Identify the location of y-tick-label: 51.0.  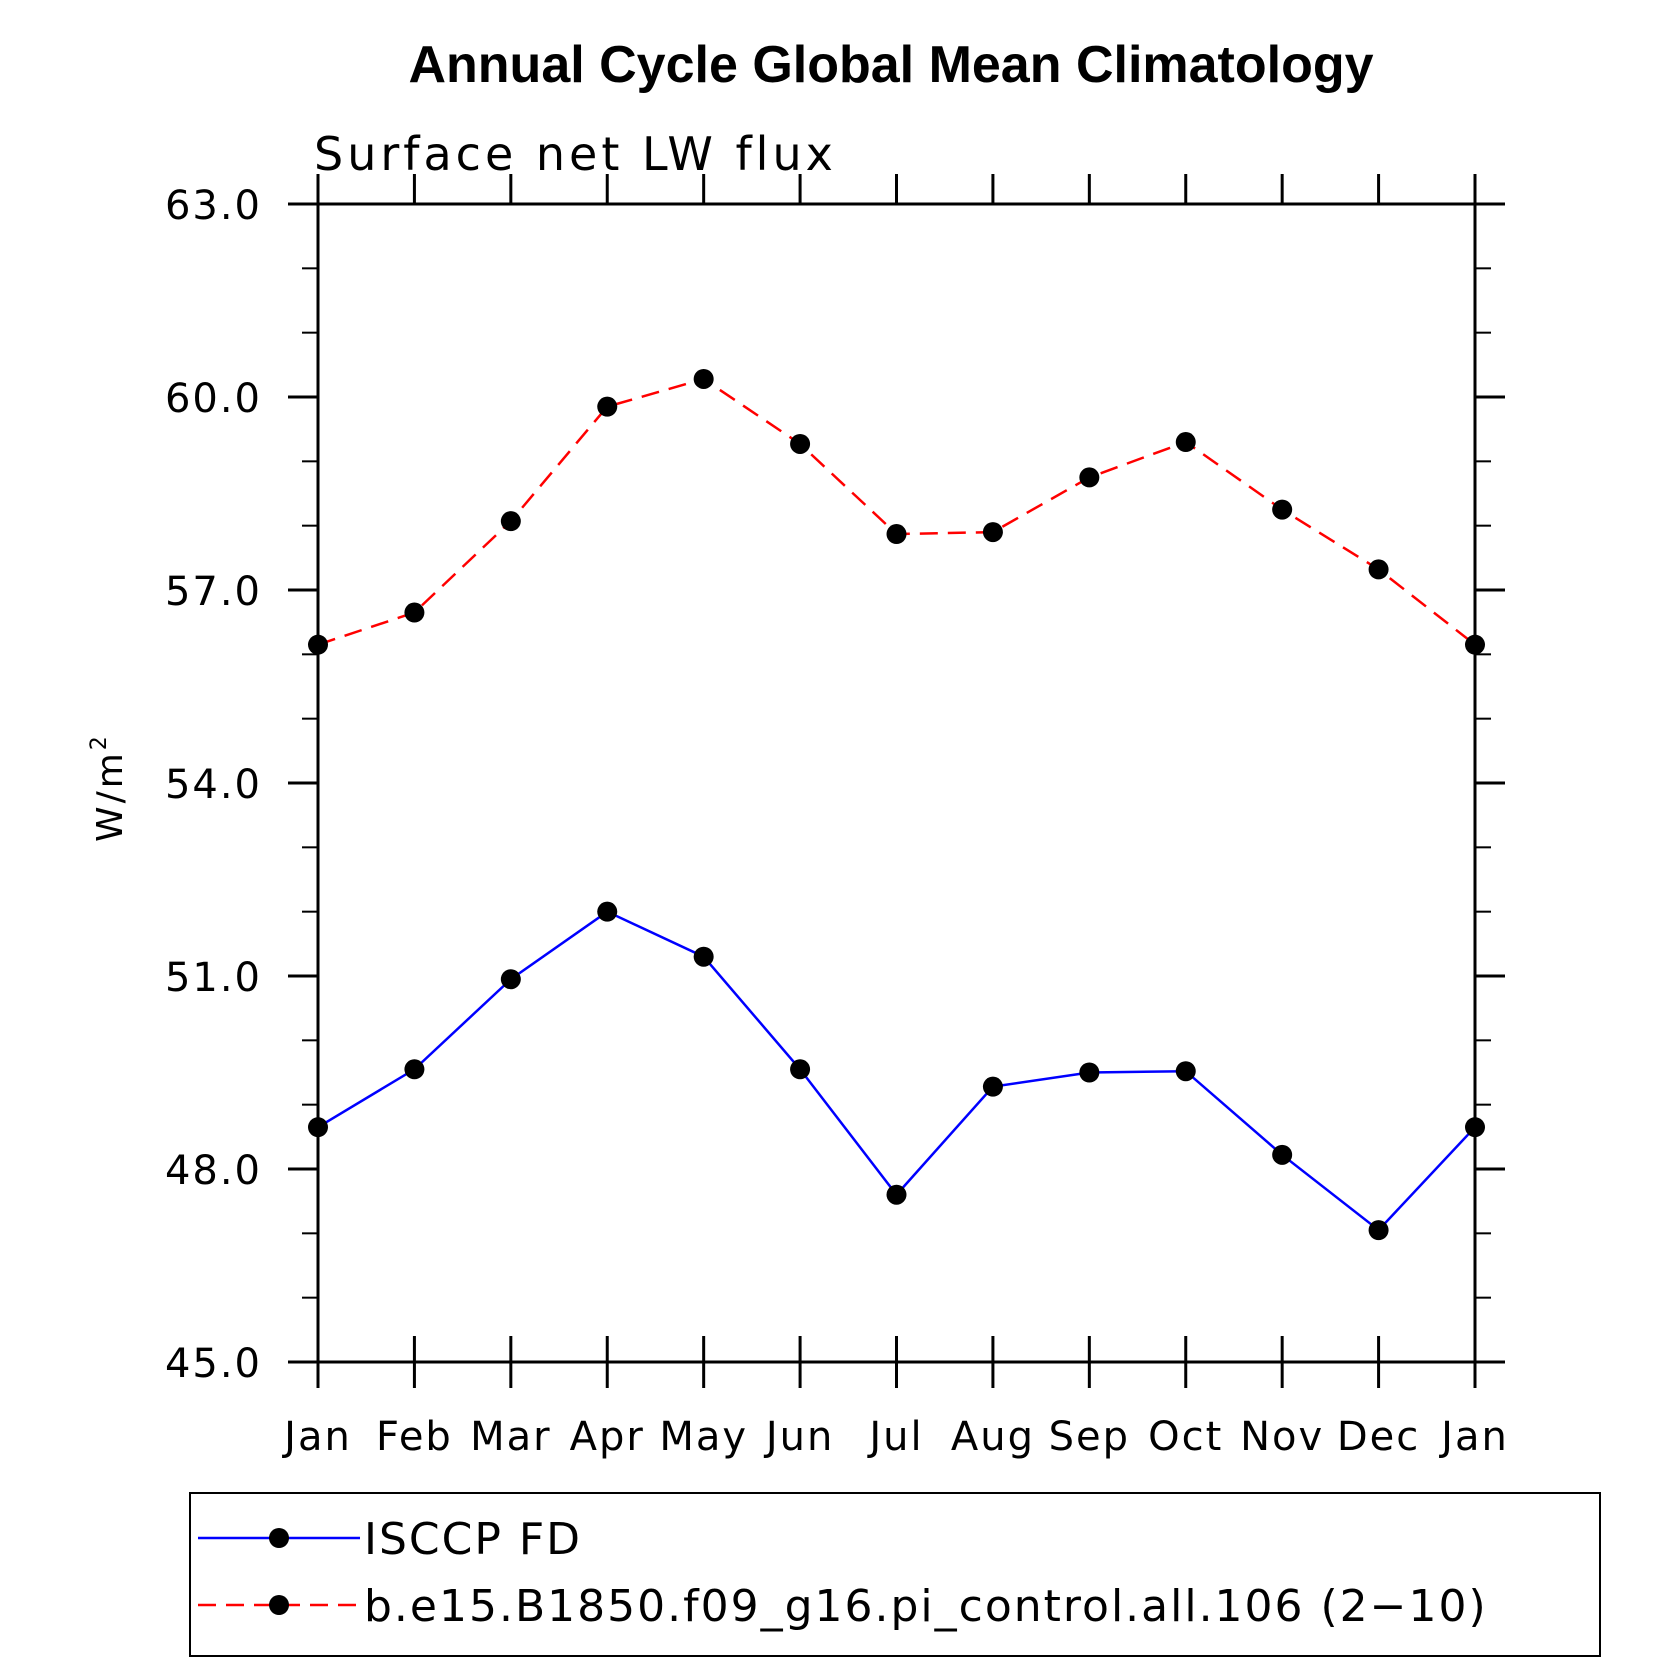
(213, 978).